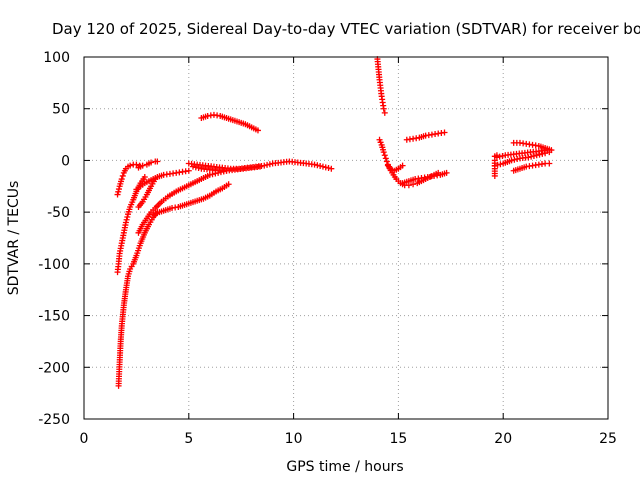 This screenshot has width=640, height=480. I want to click on y-tick-label: -150, so click(54, 317).